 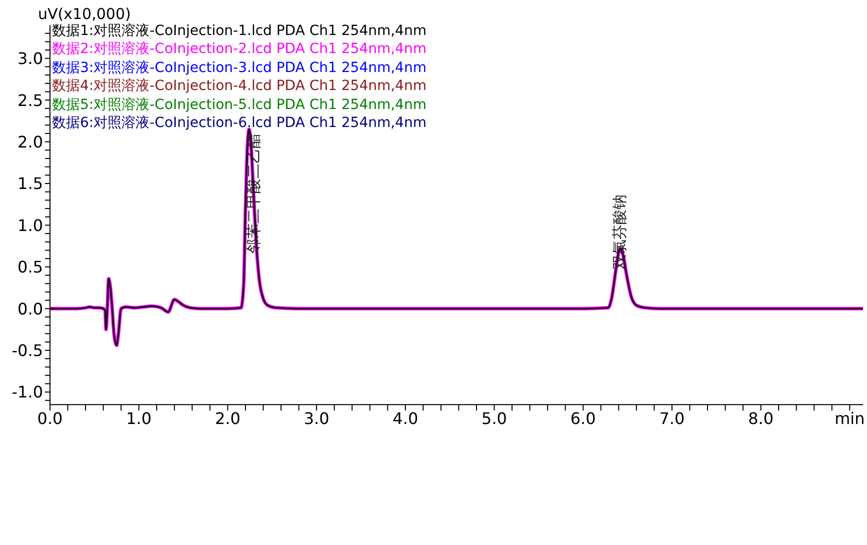 What do you see at coordinates (30, 100) in the screenshot?
I see `y-tick-label: 2.5` at bounding box center [30, 100].